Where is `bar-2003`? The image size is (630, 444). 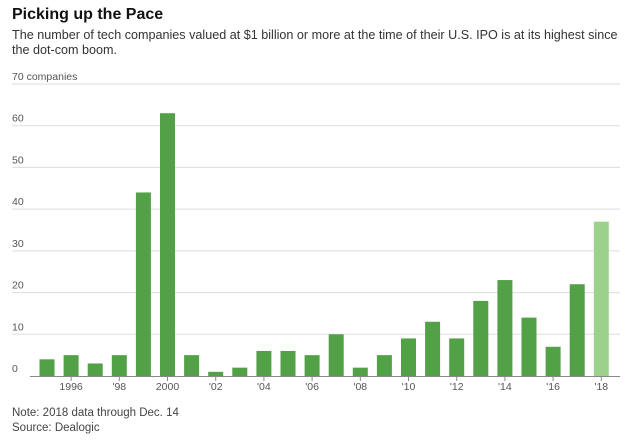
bar-2003 is located at coordinates (240, 371).